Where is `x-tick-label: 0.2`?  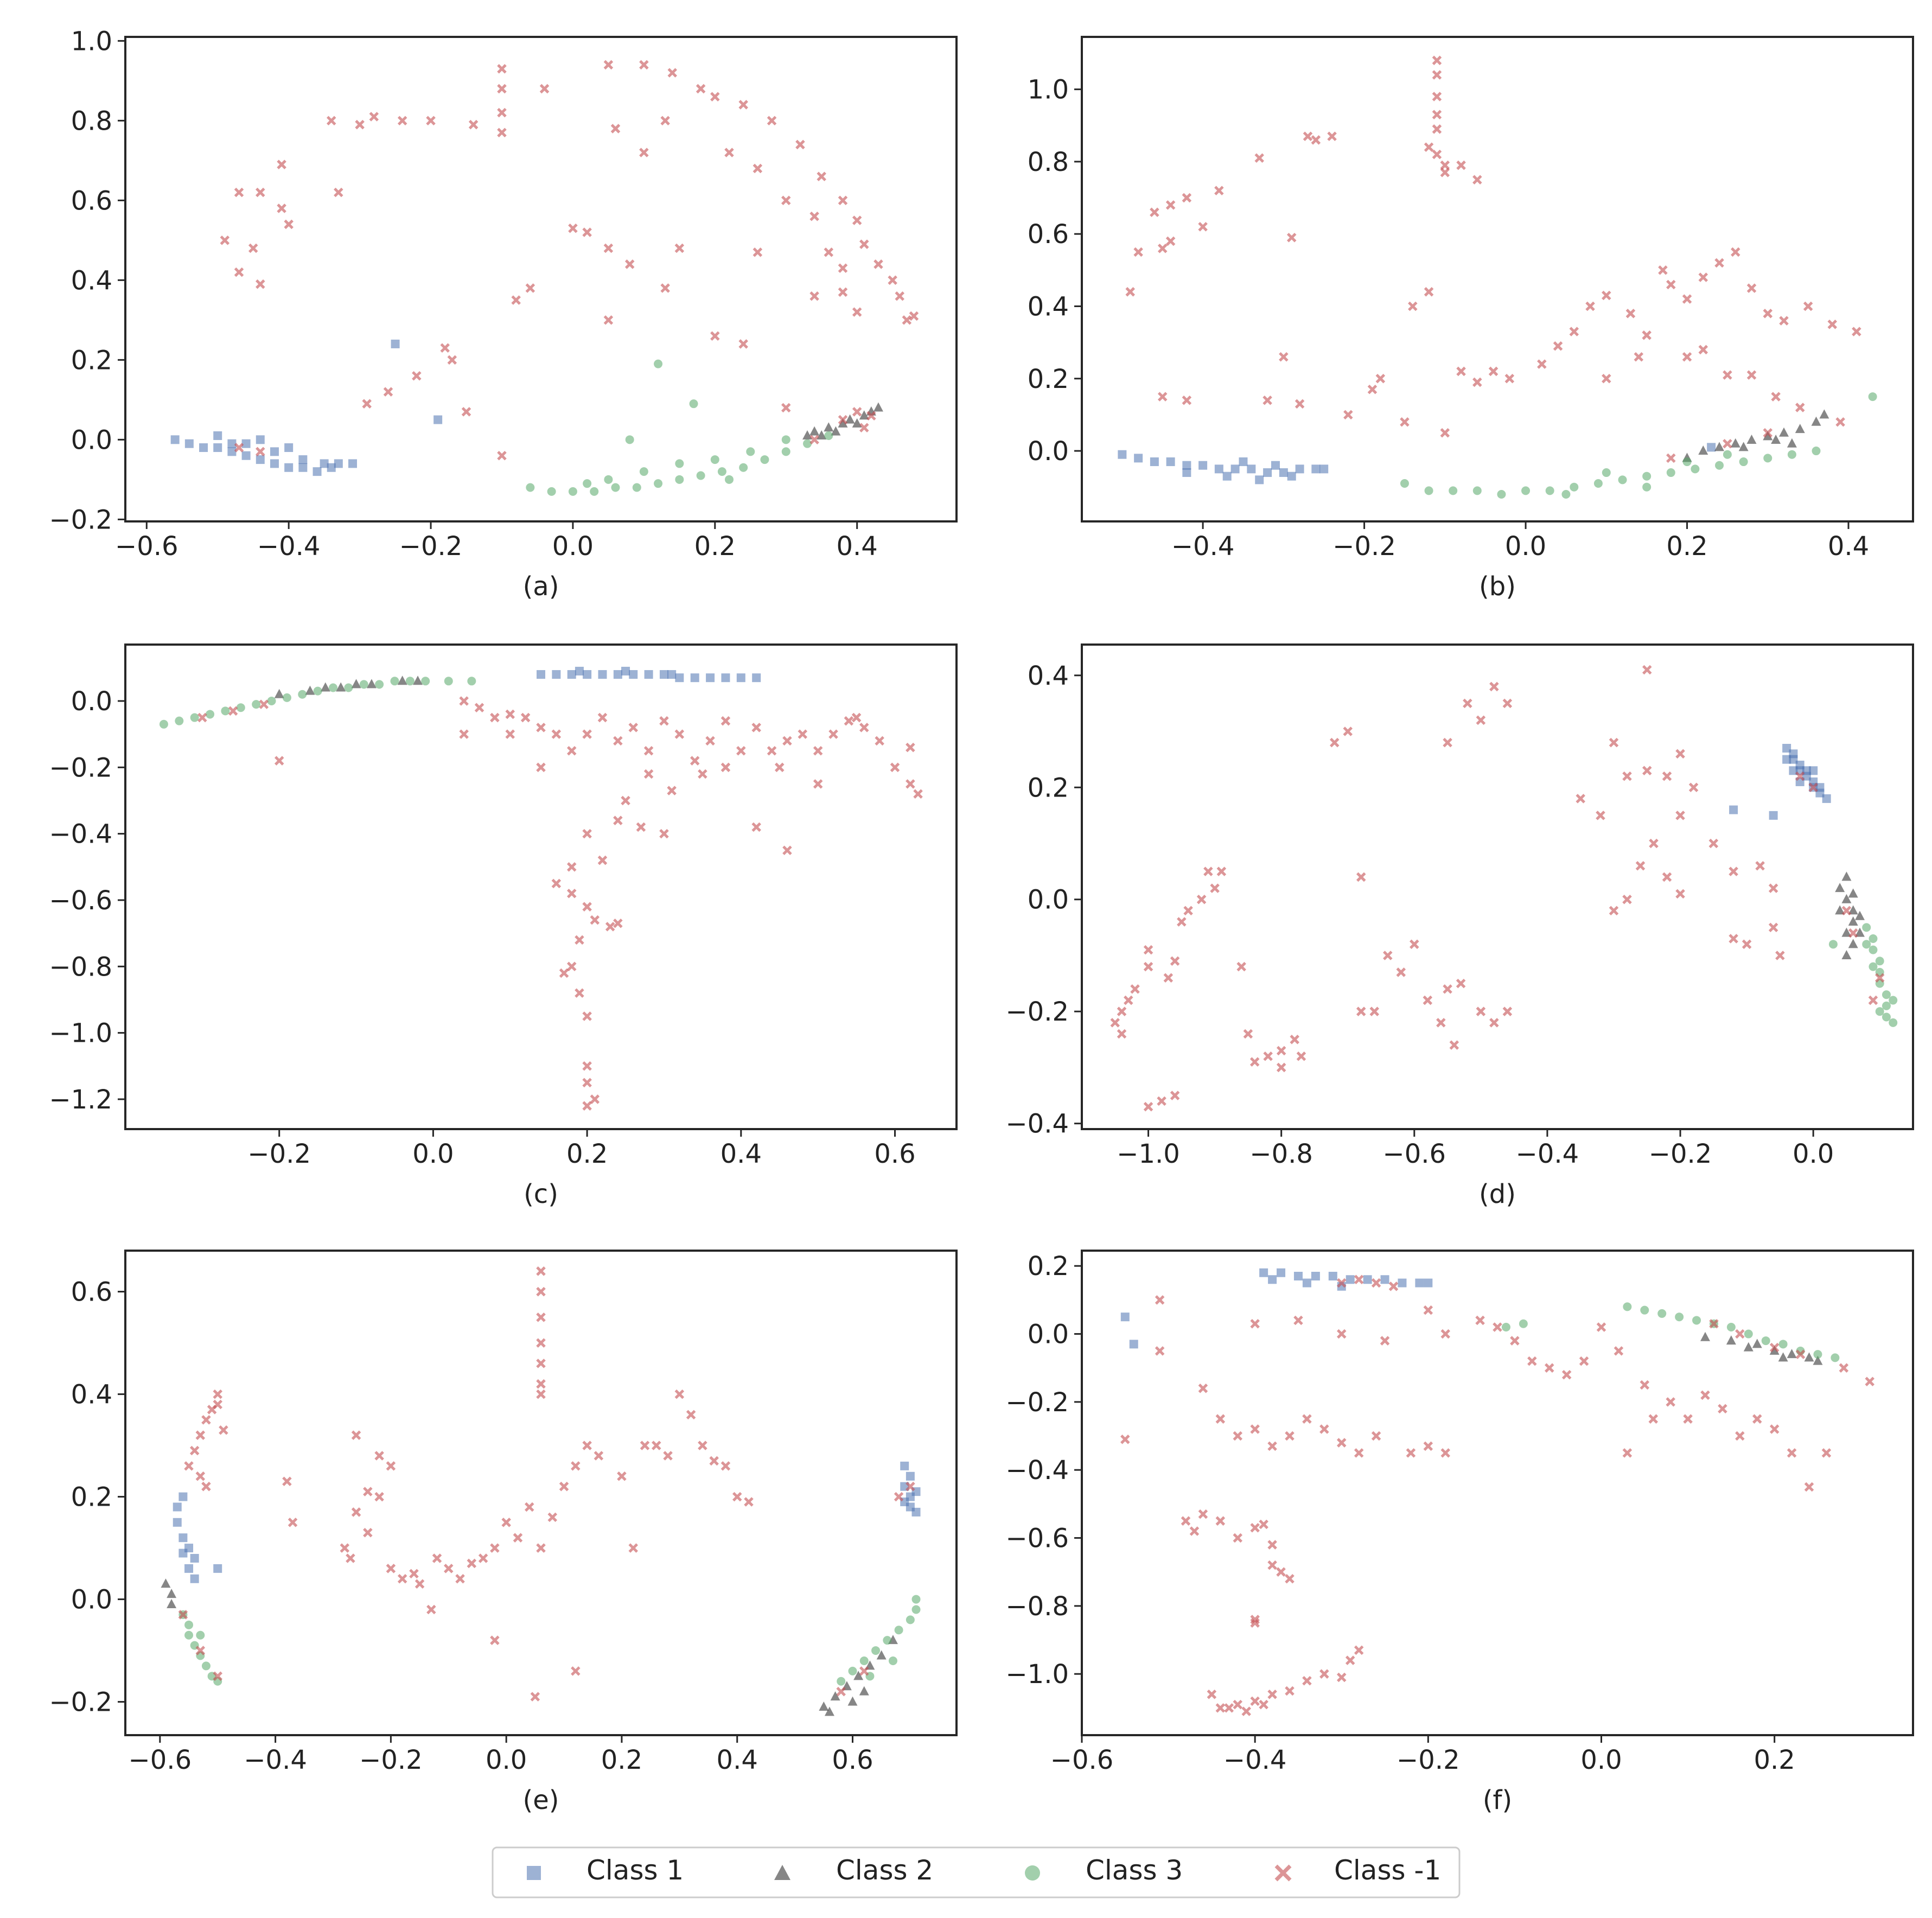
x-tick-label: 0.2 is located at coordinates (715, 546).